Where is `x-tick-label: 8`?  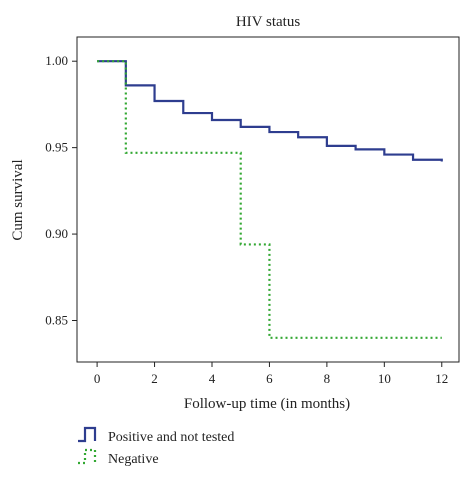
x-tick-label: 8 is located at coordinates (327, 378).